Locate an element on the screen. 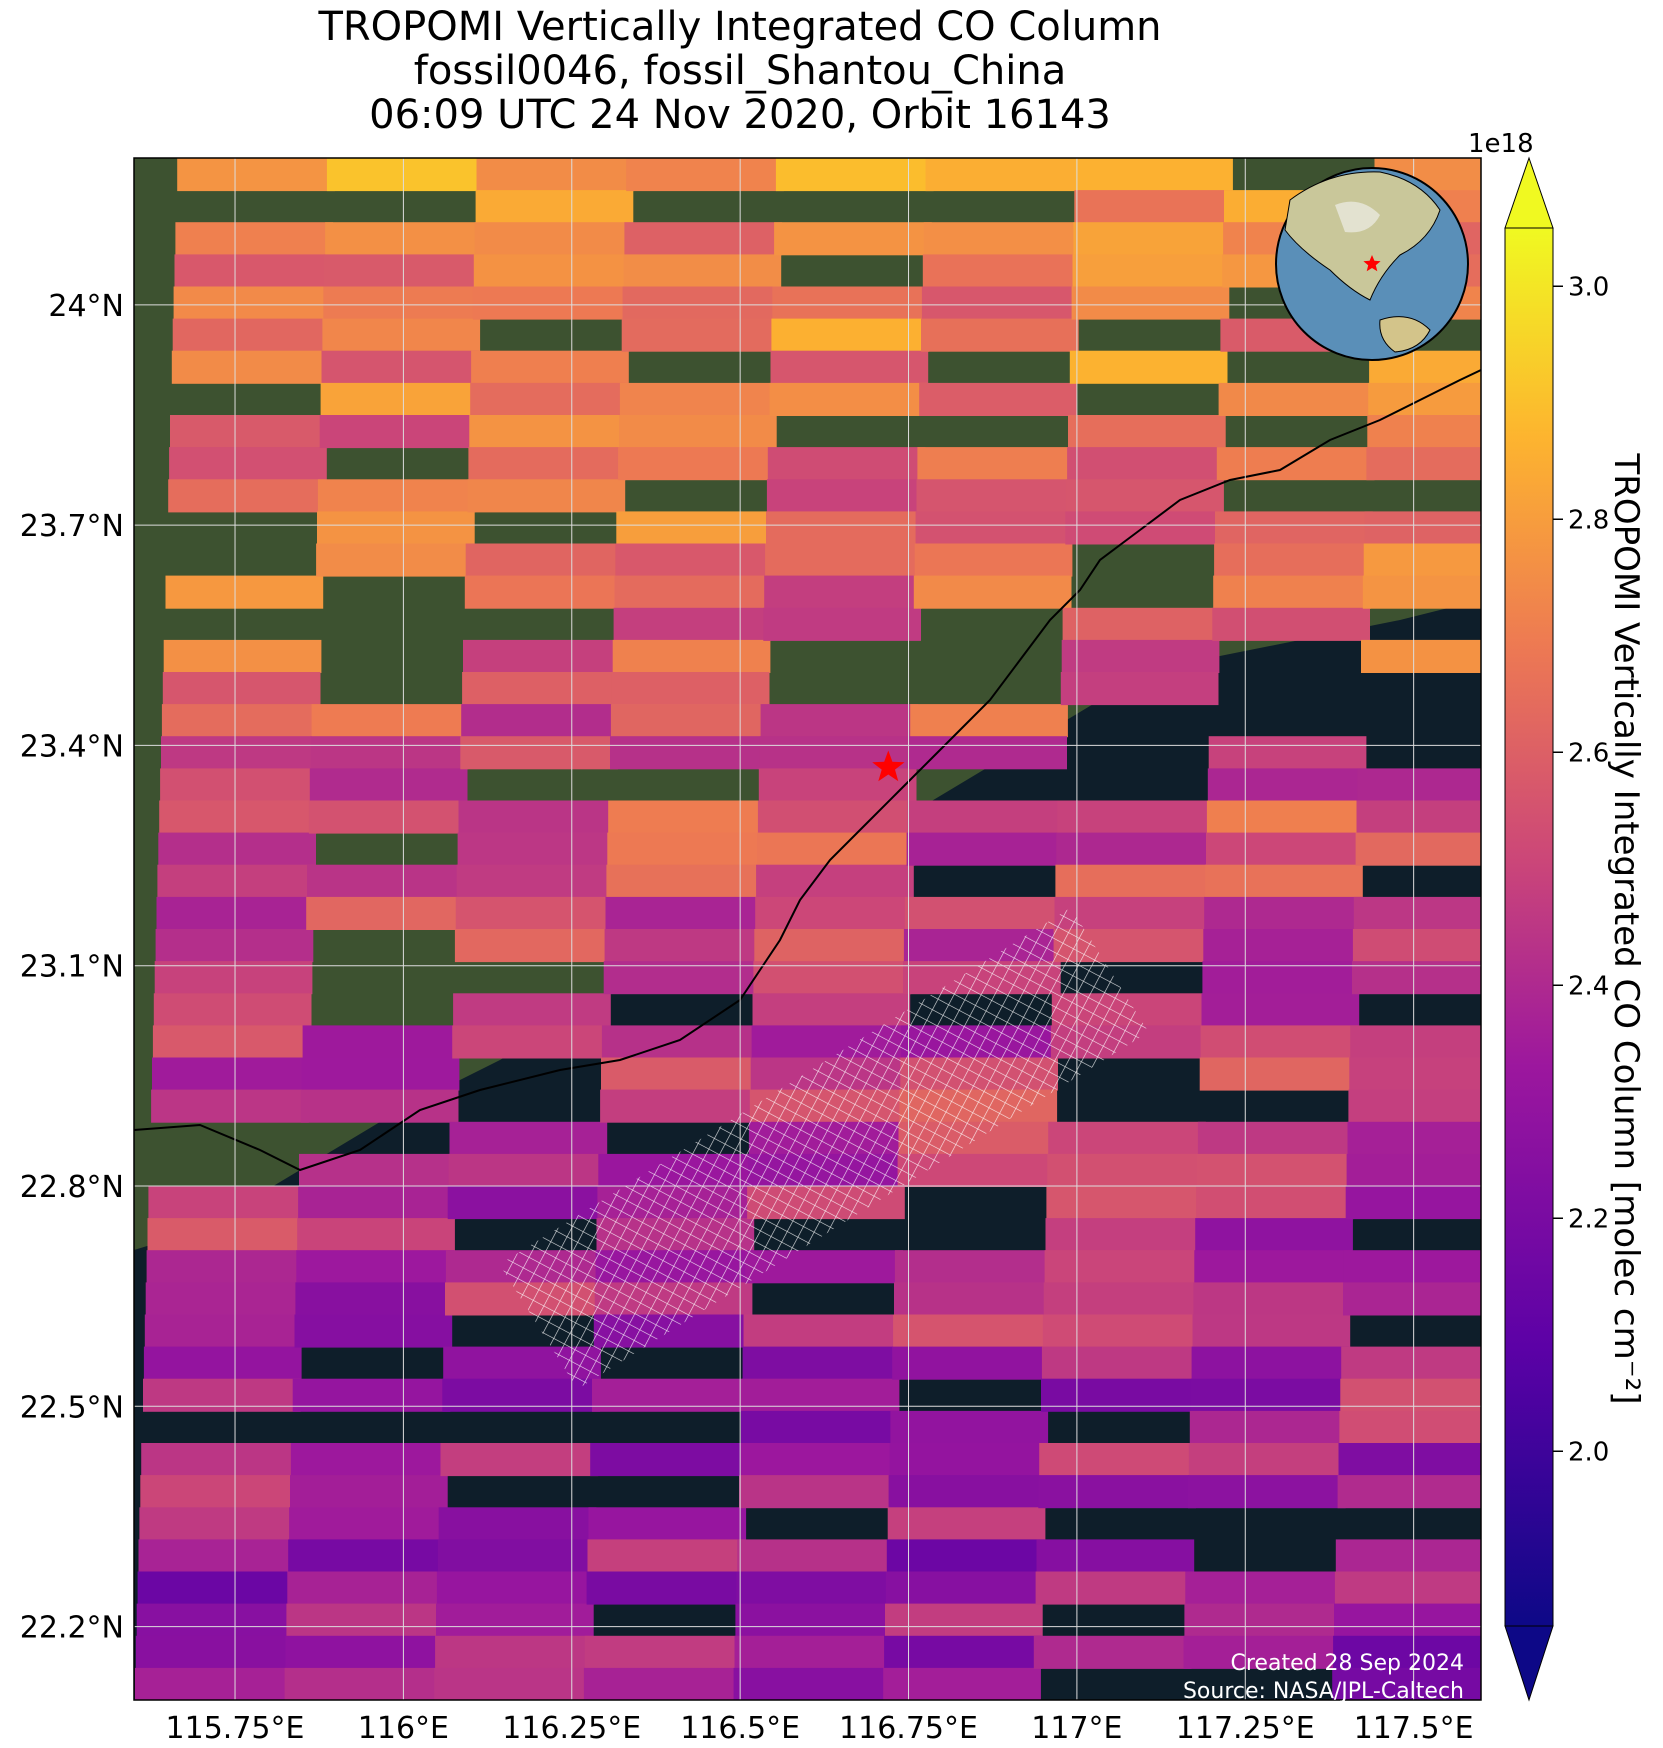 The image size is (1663, 1748). colorbar-gradient is located at coordinates (1529, 927).